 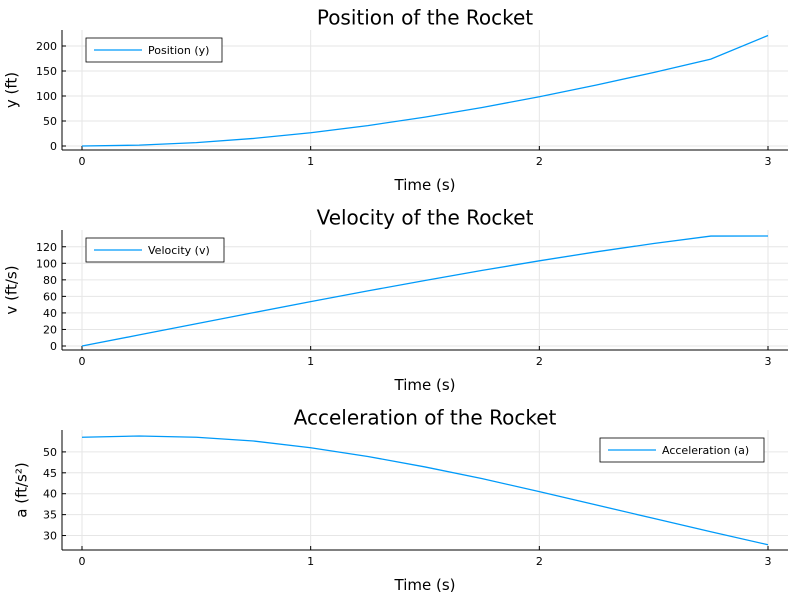 I want to click on legend-label: Acceleration (a), so click(x=705, y=450).